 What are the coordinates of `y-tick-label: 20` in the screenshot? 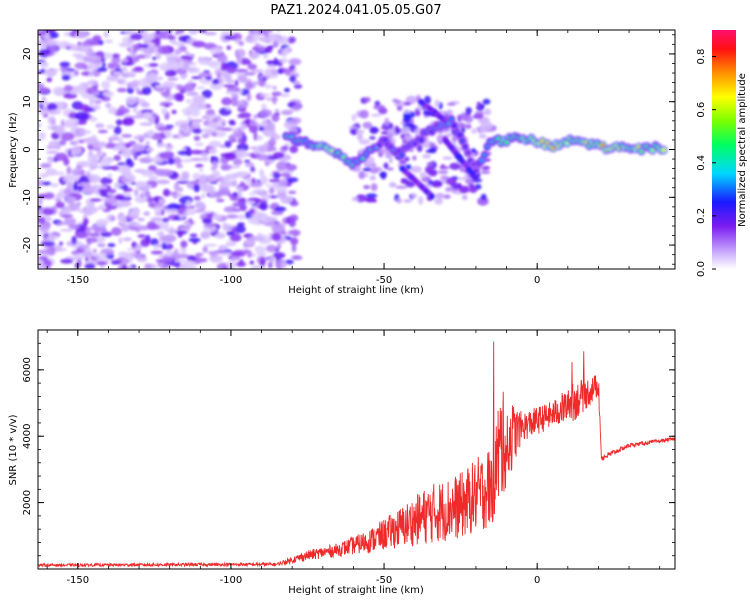 It's located at (27, 54).